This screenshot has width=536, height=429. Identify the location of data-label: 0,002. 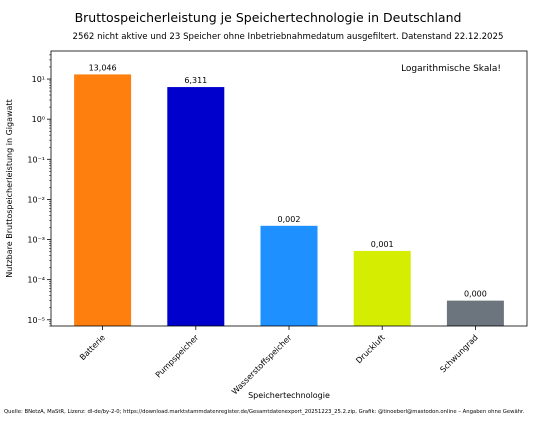
(289, 219).